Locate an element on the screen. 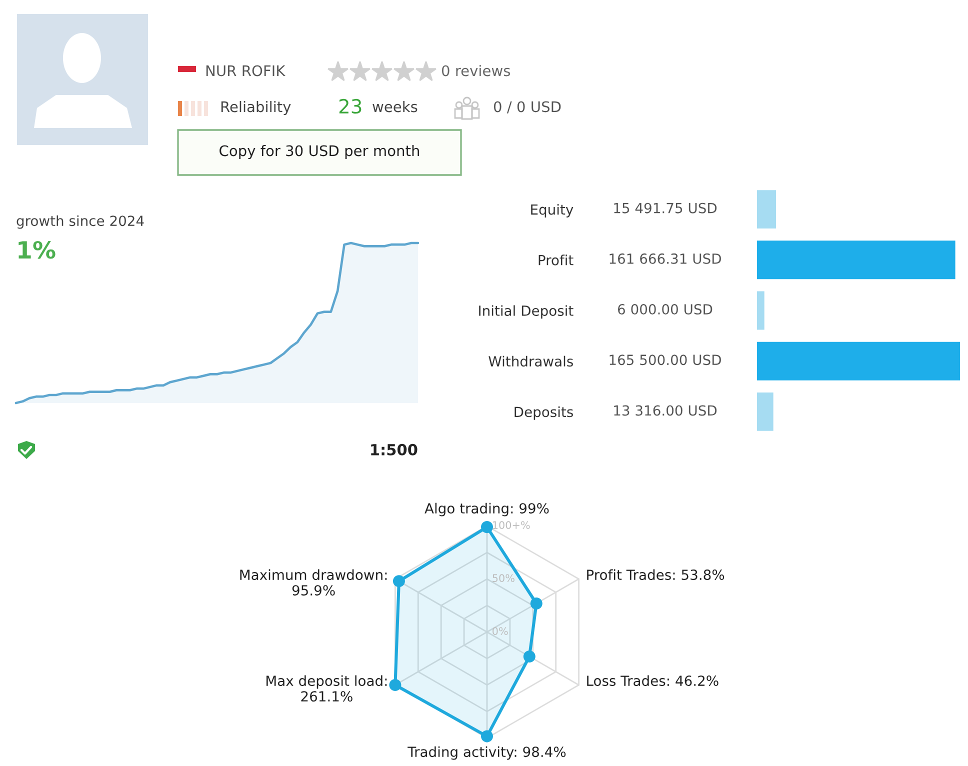  spoke-label: Algo trading: 99% is located at coordinates (486, 509).